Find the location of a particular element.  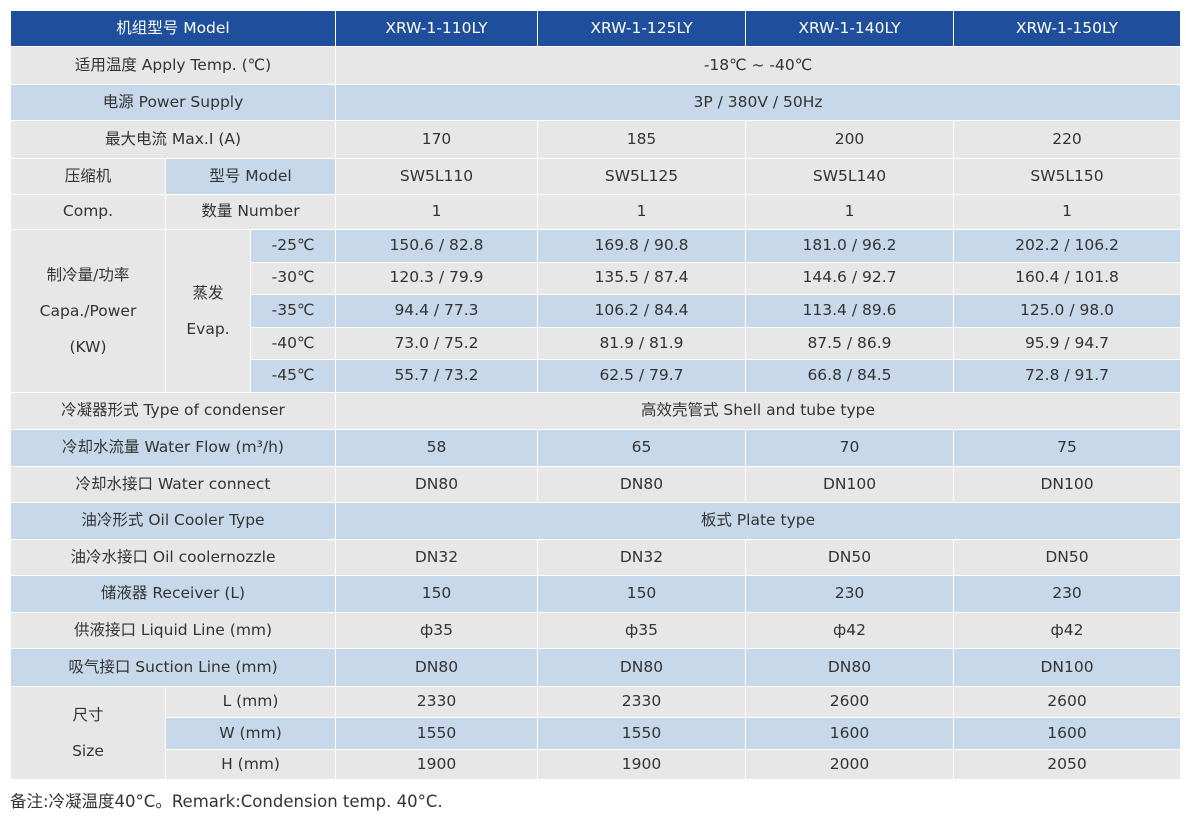

table-row: 吸气接口 Suction Line (mm) DN80 DN80 DN80 DN100 is located at coordinates (595, 667).